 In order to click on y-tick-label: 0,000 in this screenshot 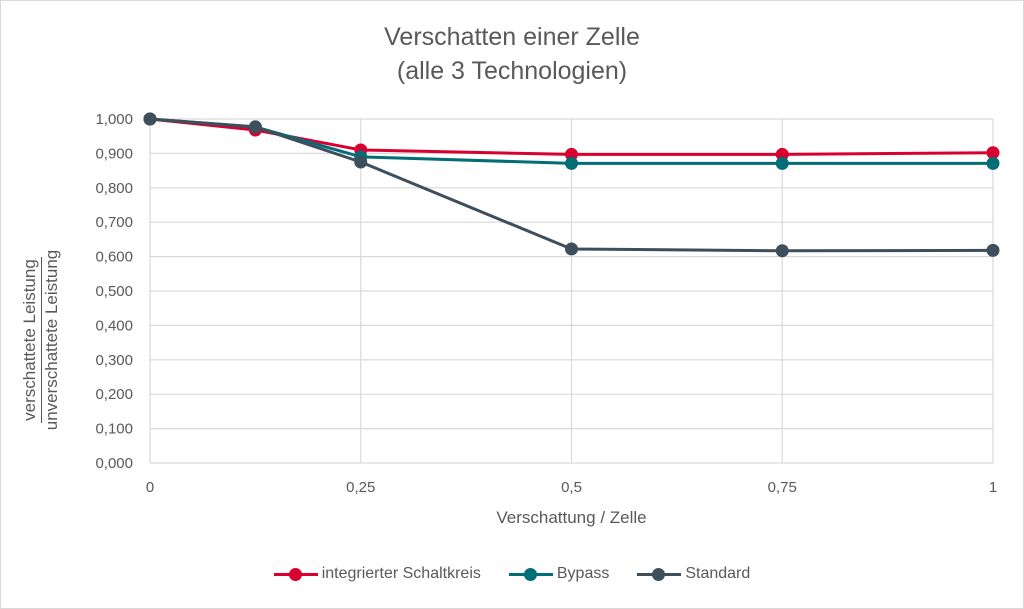, I will do `click(114, 463)`.